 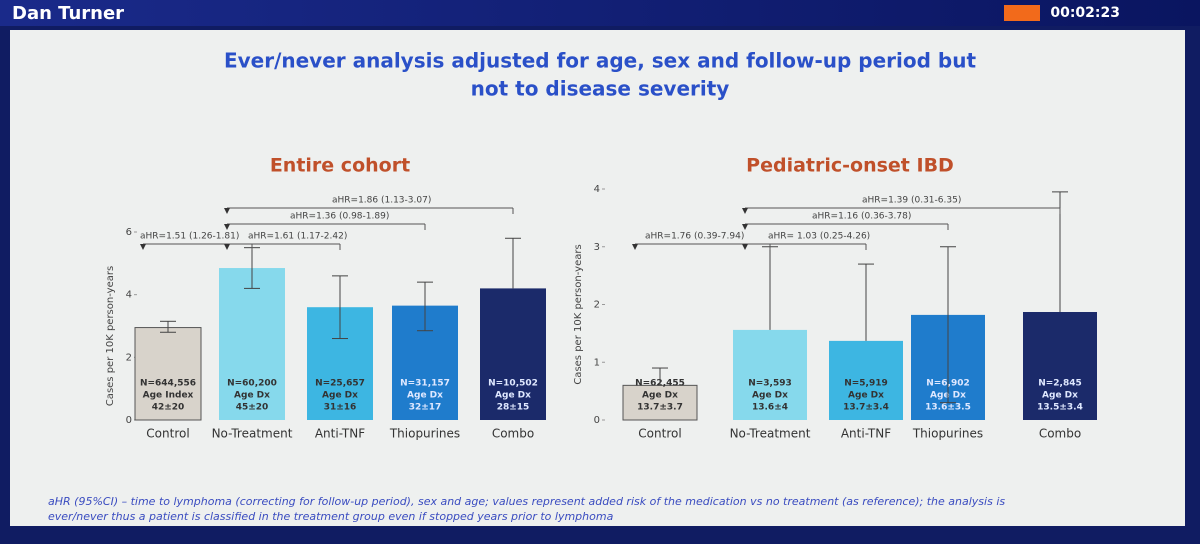 What do you see at coordinates (252, 384) in the screenshot?
I see `bar-note: N=60,200` at bounding box center [252, 384].